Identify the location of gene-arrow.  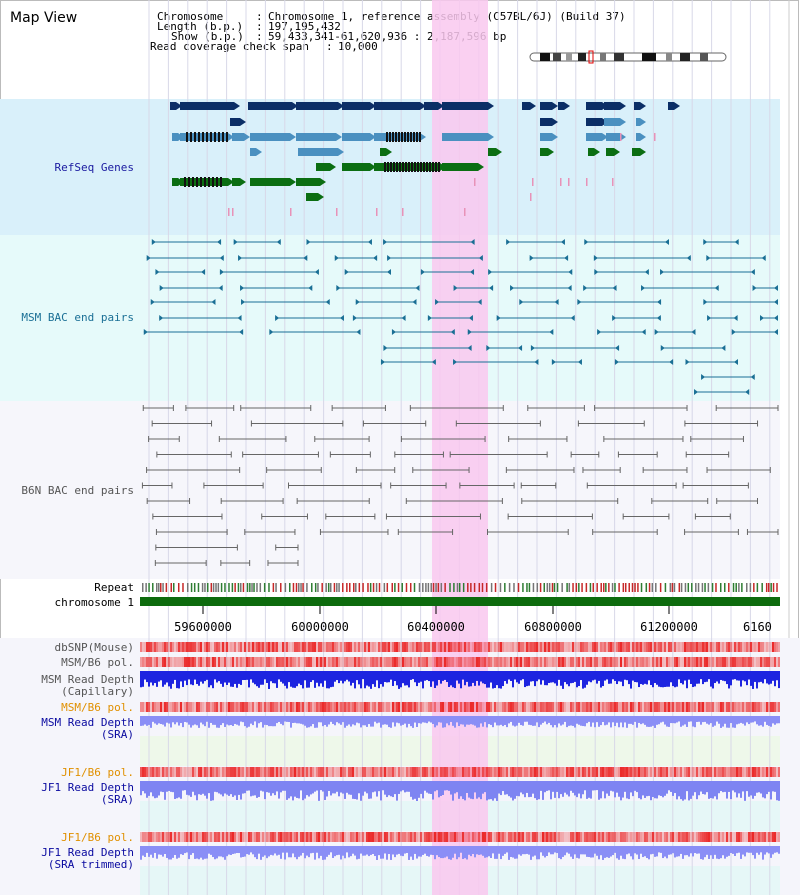
(341, 152).